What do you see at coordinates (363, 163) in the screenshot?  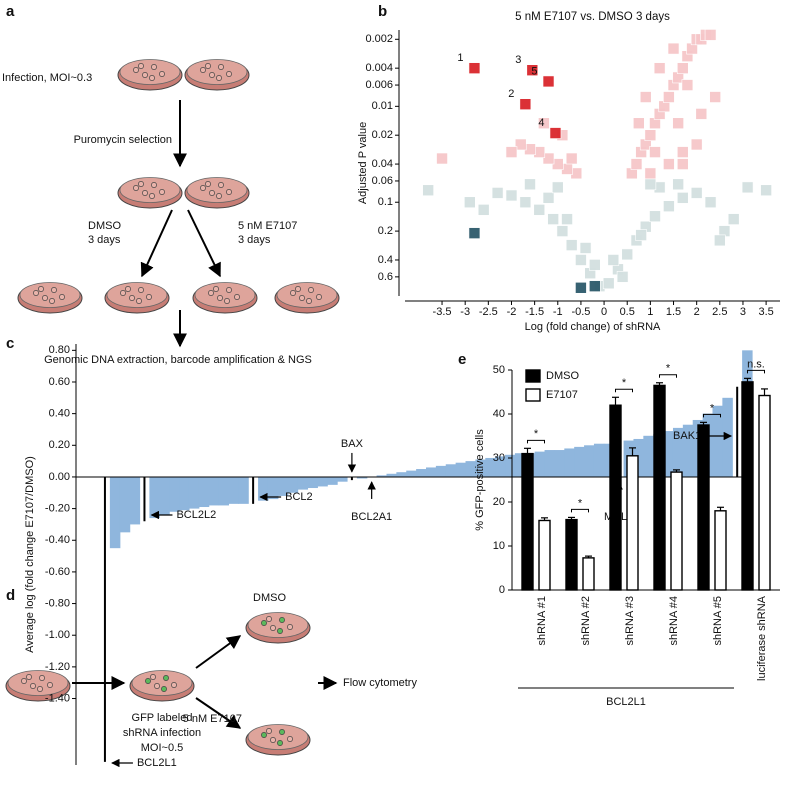 I see `y-axis-label: Adjusted P value` at bounding box center [363, 163].